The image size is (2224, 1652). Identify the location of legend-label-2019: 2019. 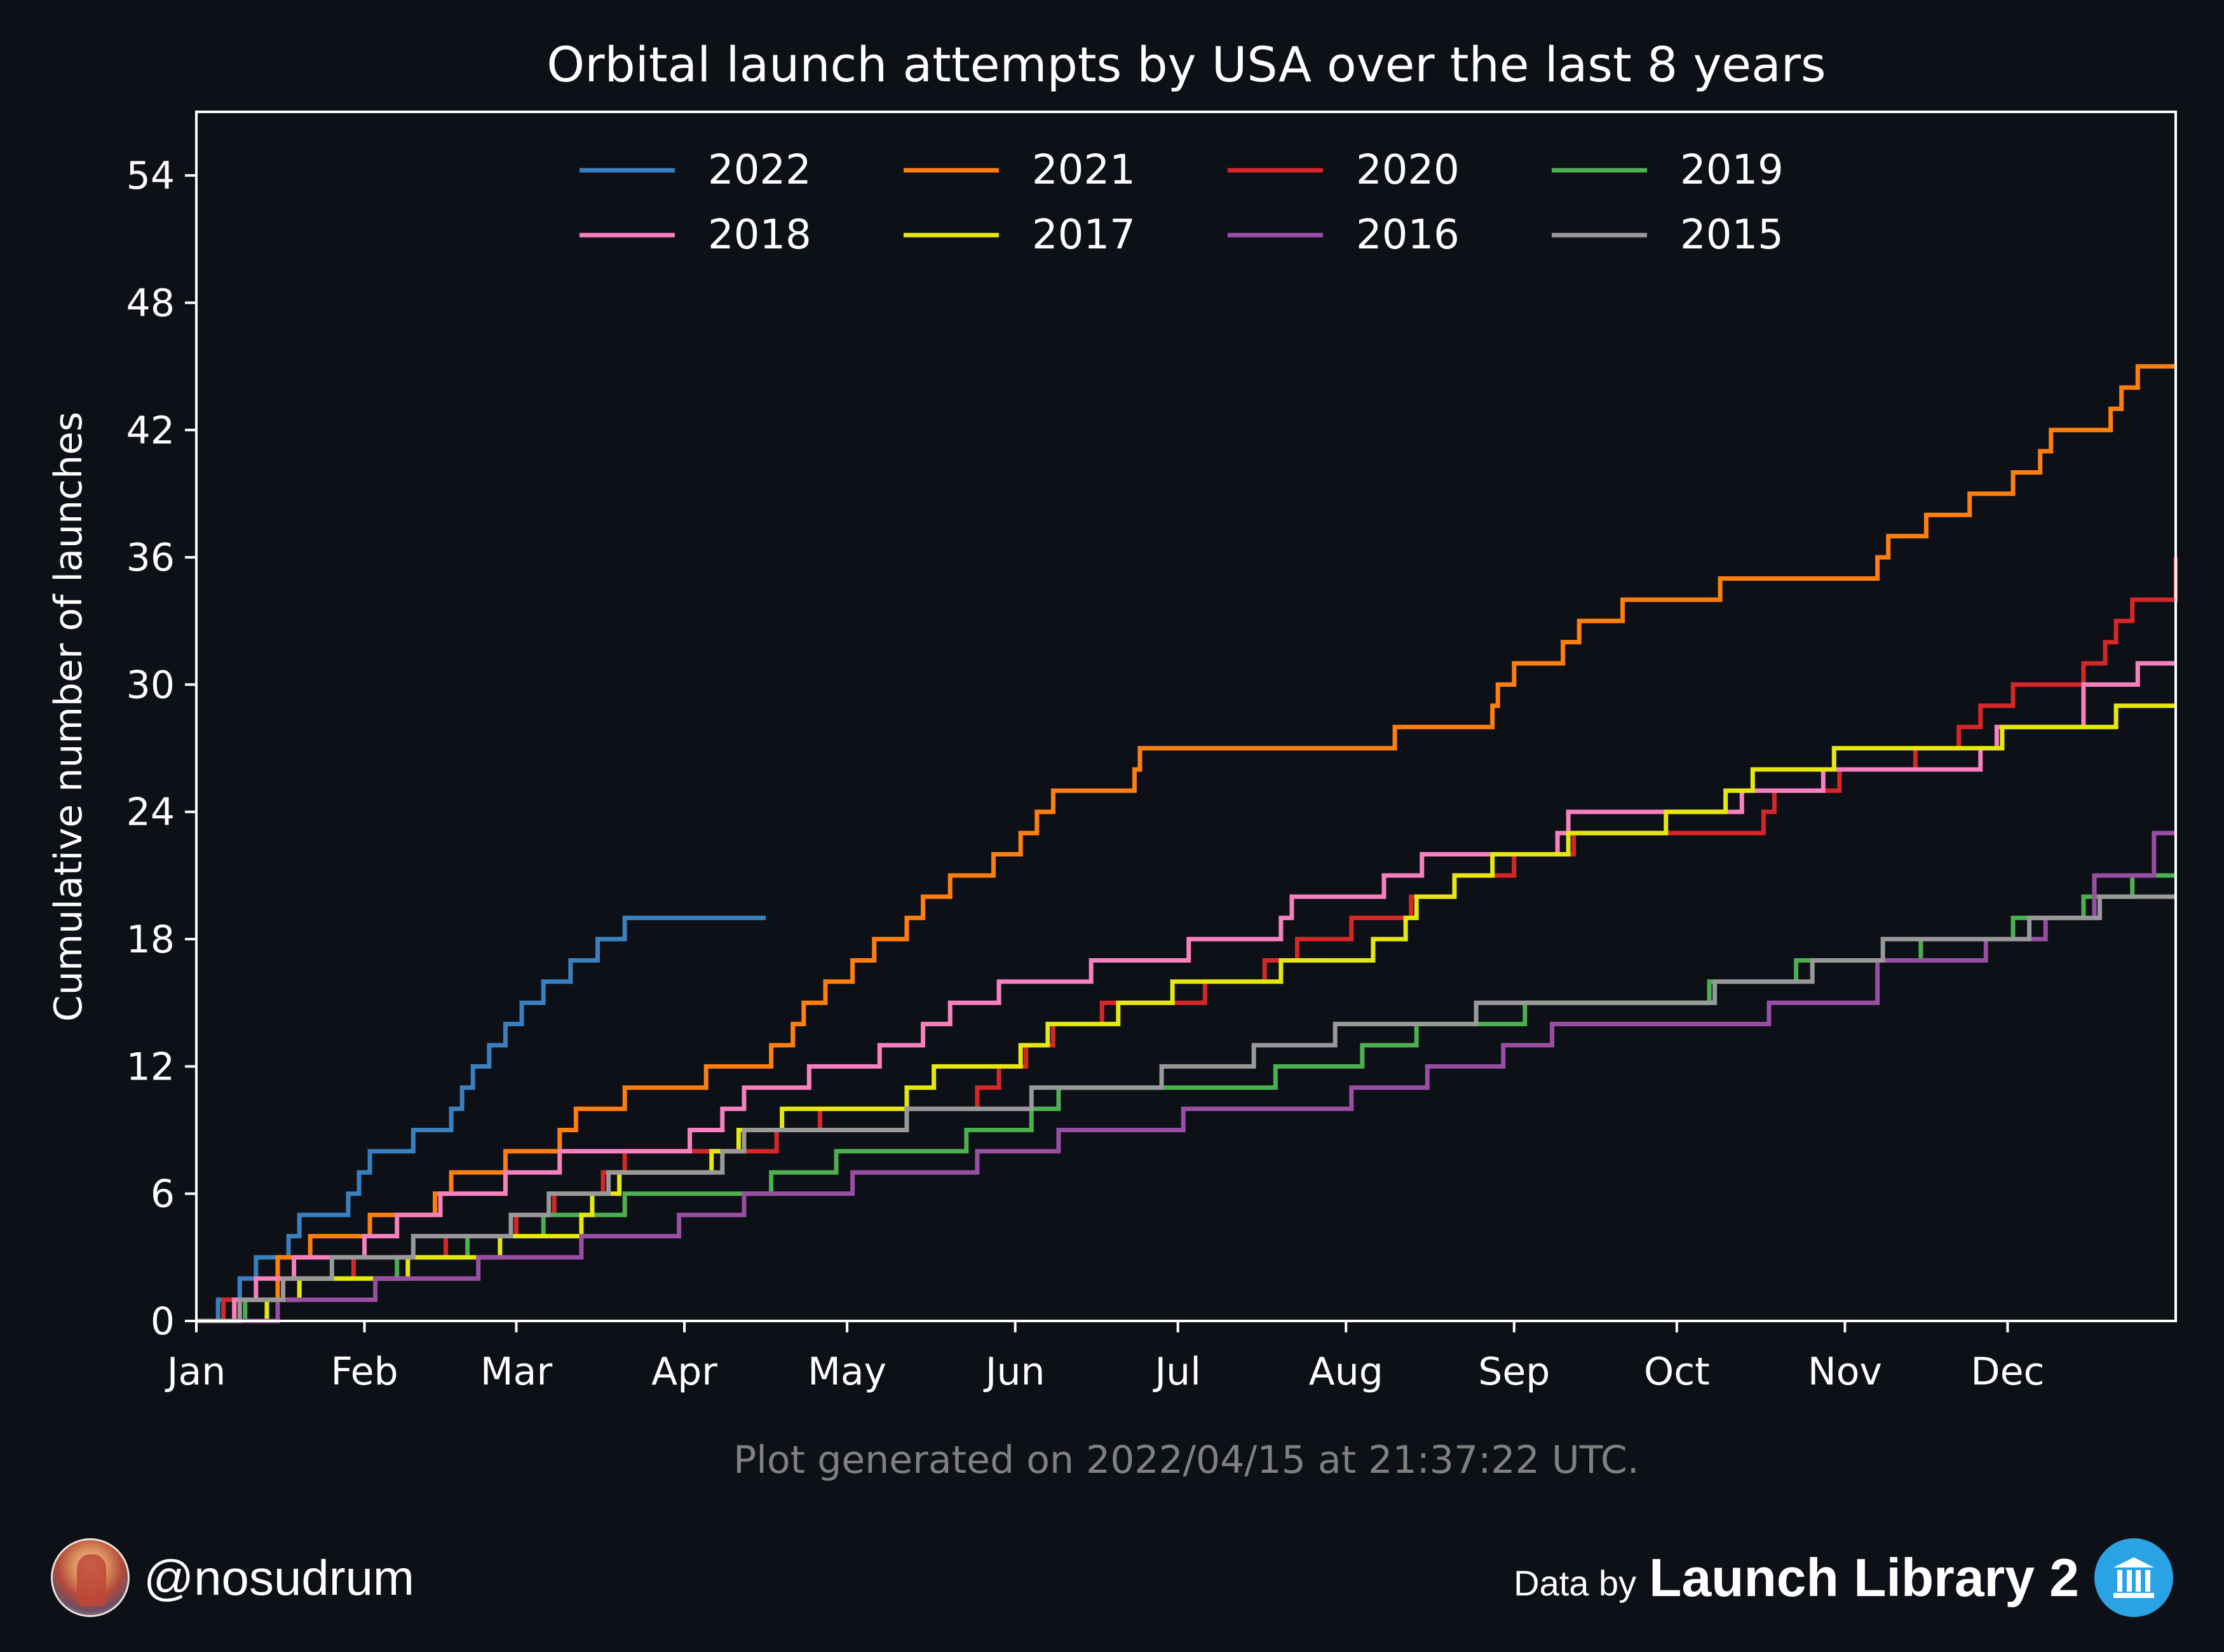
(1732, 170).